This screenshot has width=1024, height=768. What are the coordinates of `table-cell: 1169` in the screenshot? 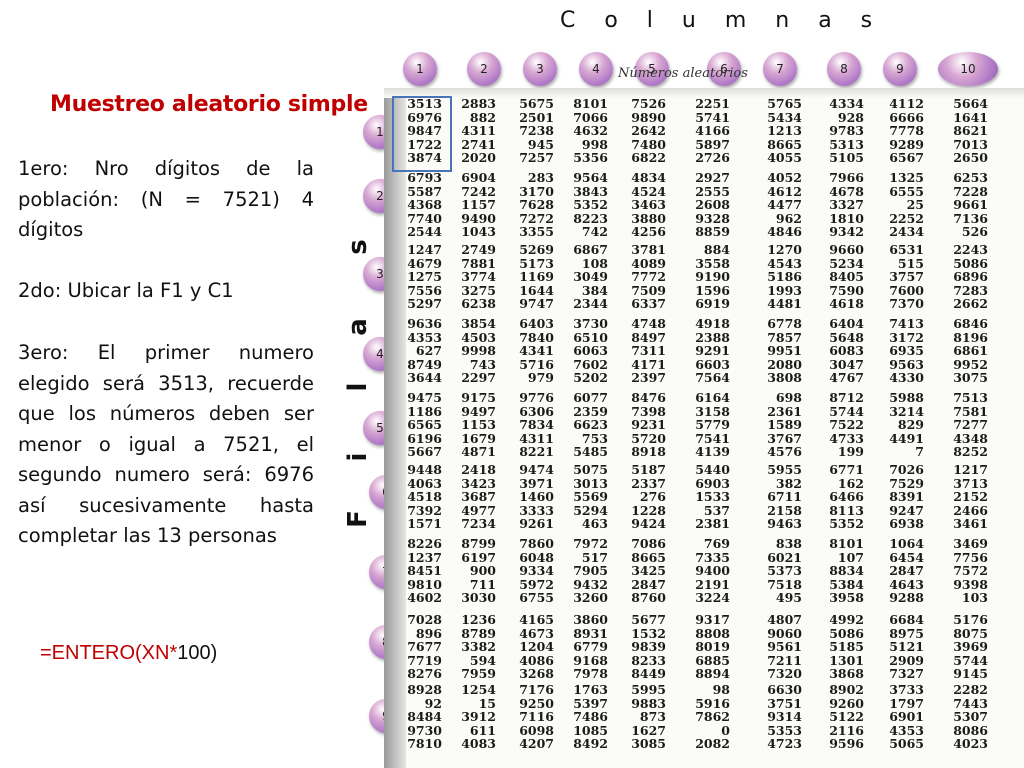 It's located at (536, 277).